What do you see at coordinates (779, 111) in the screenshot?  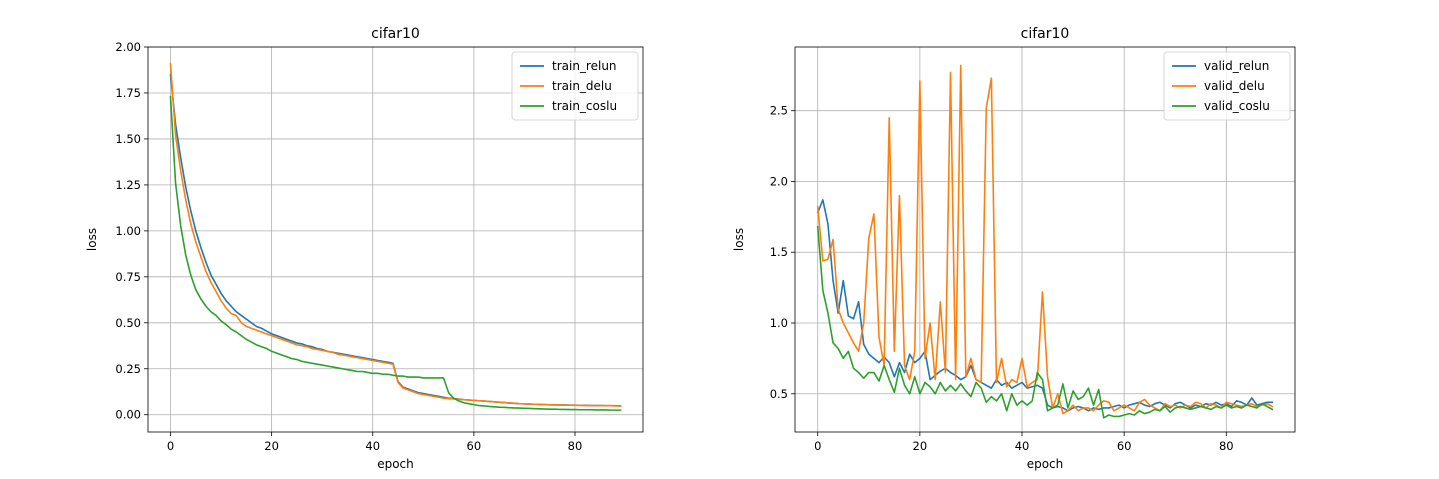 I see `y-tick-label: 2.5` at bounding box center [779, 111].